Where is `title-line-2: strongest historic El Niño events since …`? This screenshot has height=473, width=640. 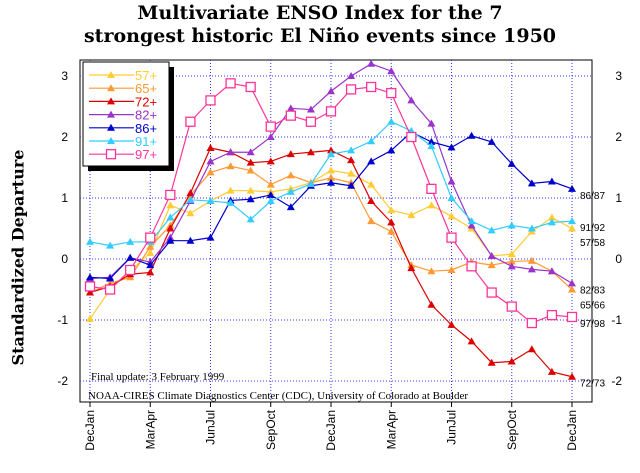
title-line-2: strongest historic El Niño events since … is located at coordinates (320, 36).